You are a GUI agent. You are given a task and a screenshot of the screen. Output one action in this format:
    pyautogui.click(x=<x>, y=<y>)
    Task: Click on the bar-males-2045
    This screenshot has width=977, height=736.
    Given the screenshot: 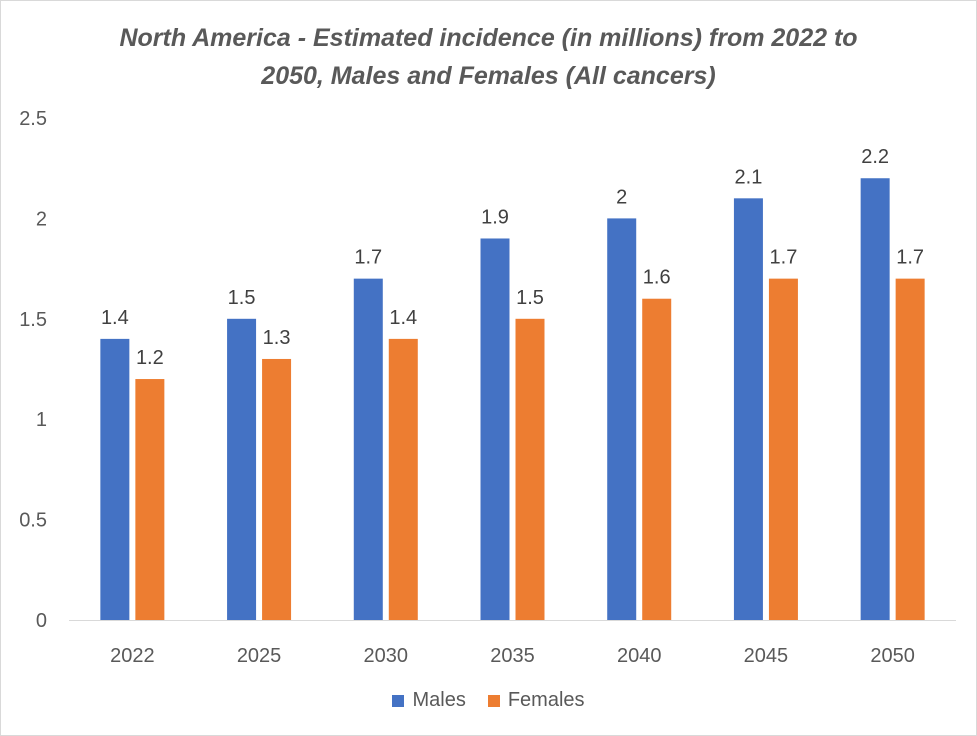 What is the action you would take?
    pyautogui.click(x=748, y=409)
    